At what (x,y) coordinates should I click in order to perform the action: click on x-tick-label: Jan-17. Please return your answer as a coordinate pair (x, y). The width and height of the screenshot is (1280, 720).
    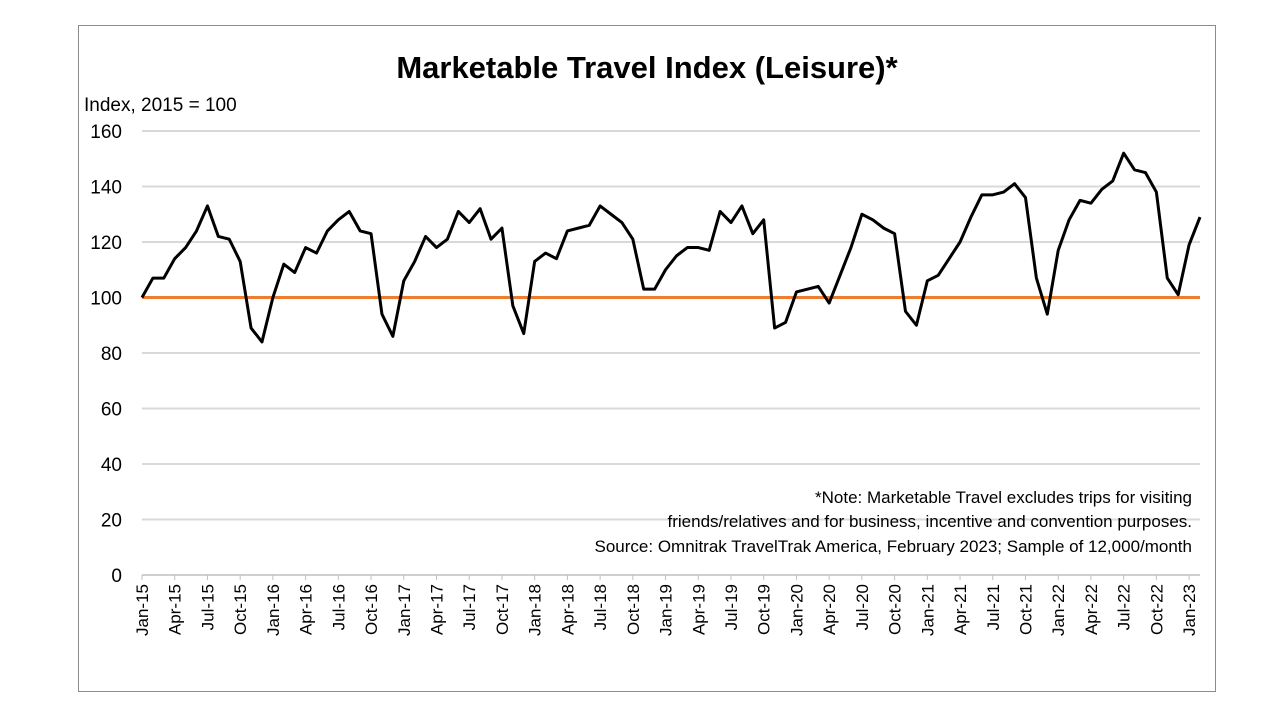
    Looking at the image, I should click on (404, 610).